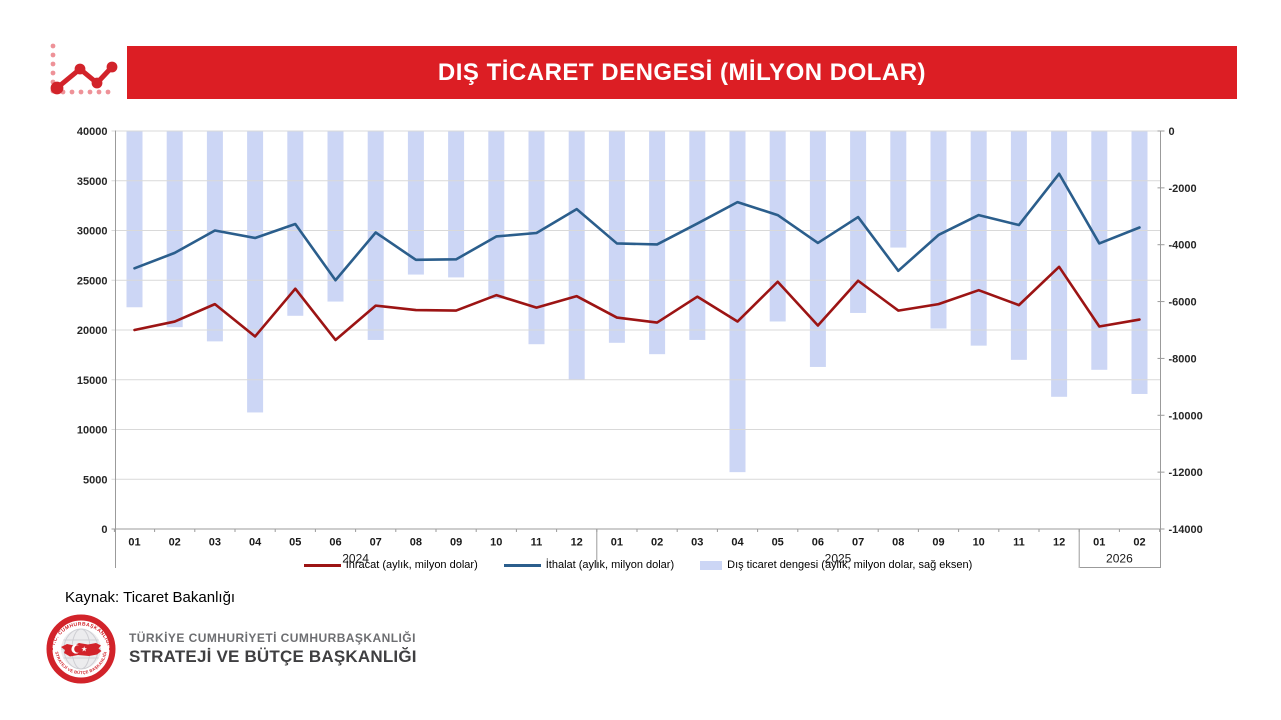 The width and height of the screenshot is (1281, 720). Describe the element at coordinates (92, 182) in the screenshot. I see `left-axis-label: 35000` at that location.